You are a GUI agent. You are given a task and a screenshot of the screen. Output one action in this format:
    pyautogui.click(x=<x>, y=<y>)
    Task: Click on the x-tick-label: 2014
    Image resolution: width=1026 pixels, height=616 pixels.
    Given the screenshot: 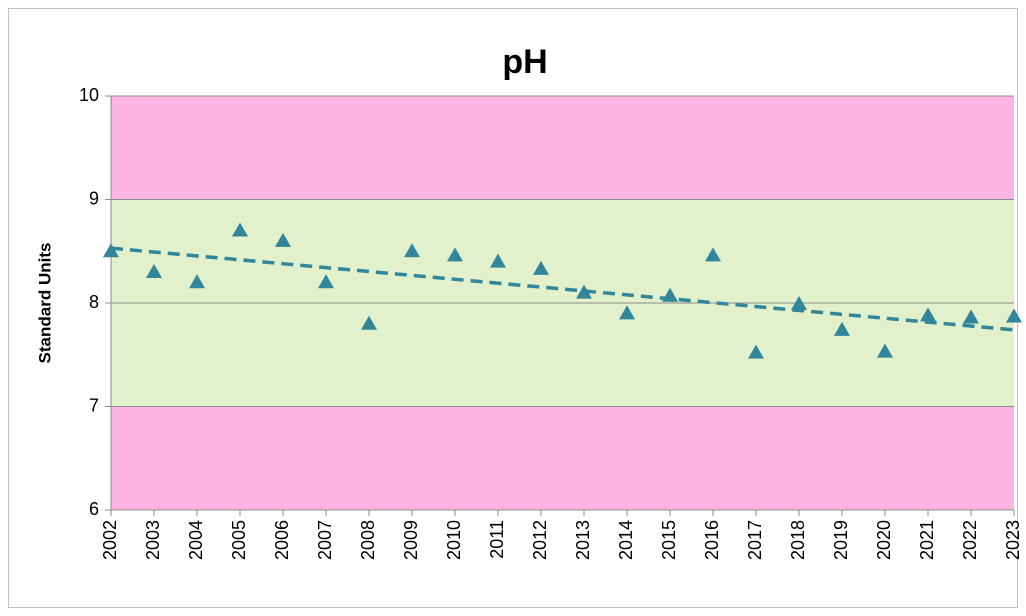 What is the action you would take?
    pyautogui.click(x=626, y=540)
    